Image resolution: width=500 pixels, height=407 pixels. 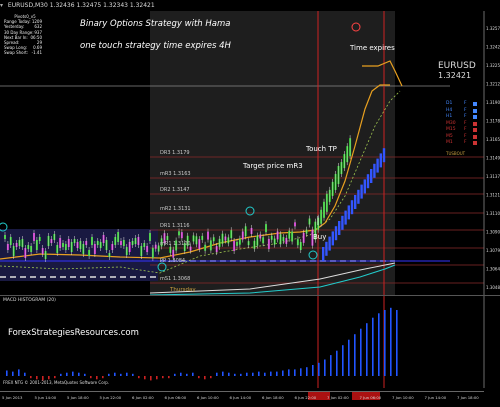 What do you see at coordinates (23, 26) in the screenshot?
I see `stats-row: Yesterday: 632` at bounding box center [23, 26].